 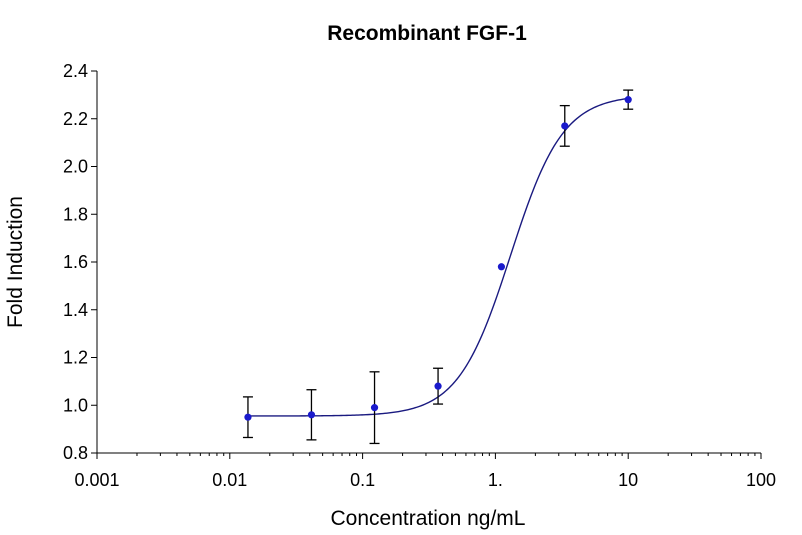 I want to click on x-tick-label: 0.1, so click(x=362, y=480).